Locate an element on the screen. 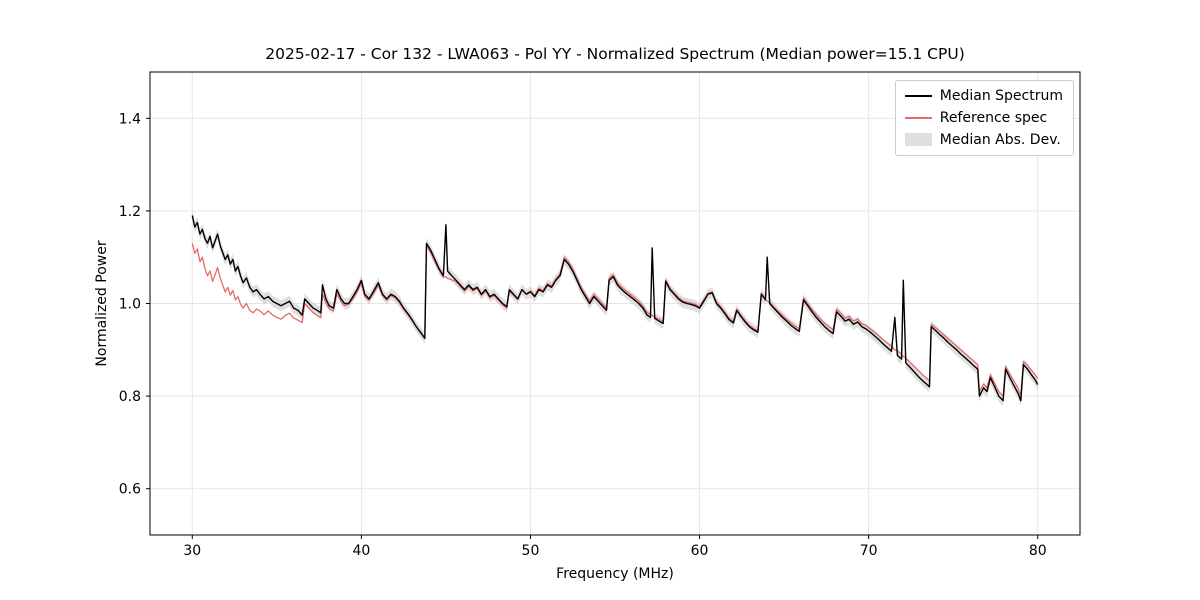 The height and width of the screenshot is (600, 1200). legend-item: Reference spec is located at coordinates (983, 118).